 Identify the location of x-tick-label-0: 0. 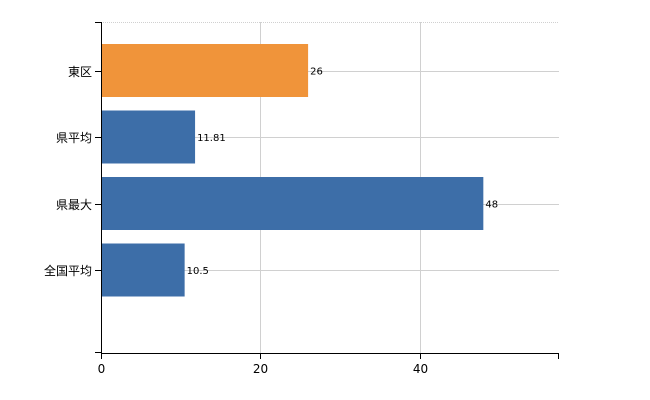
(102, 369).